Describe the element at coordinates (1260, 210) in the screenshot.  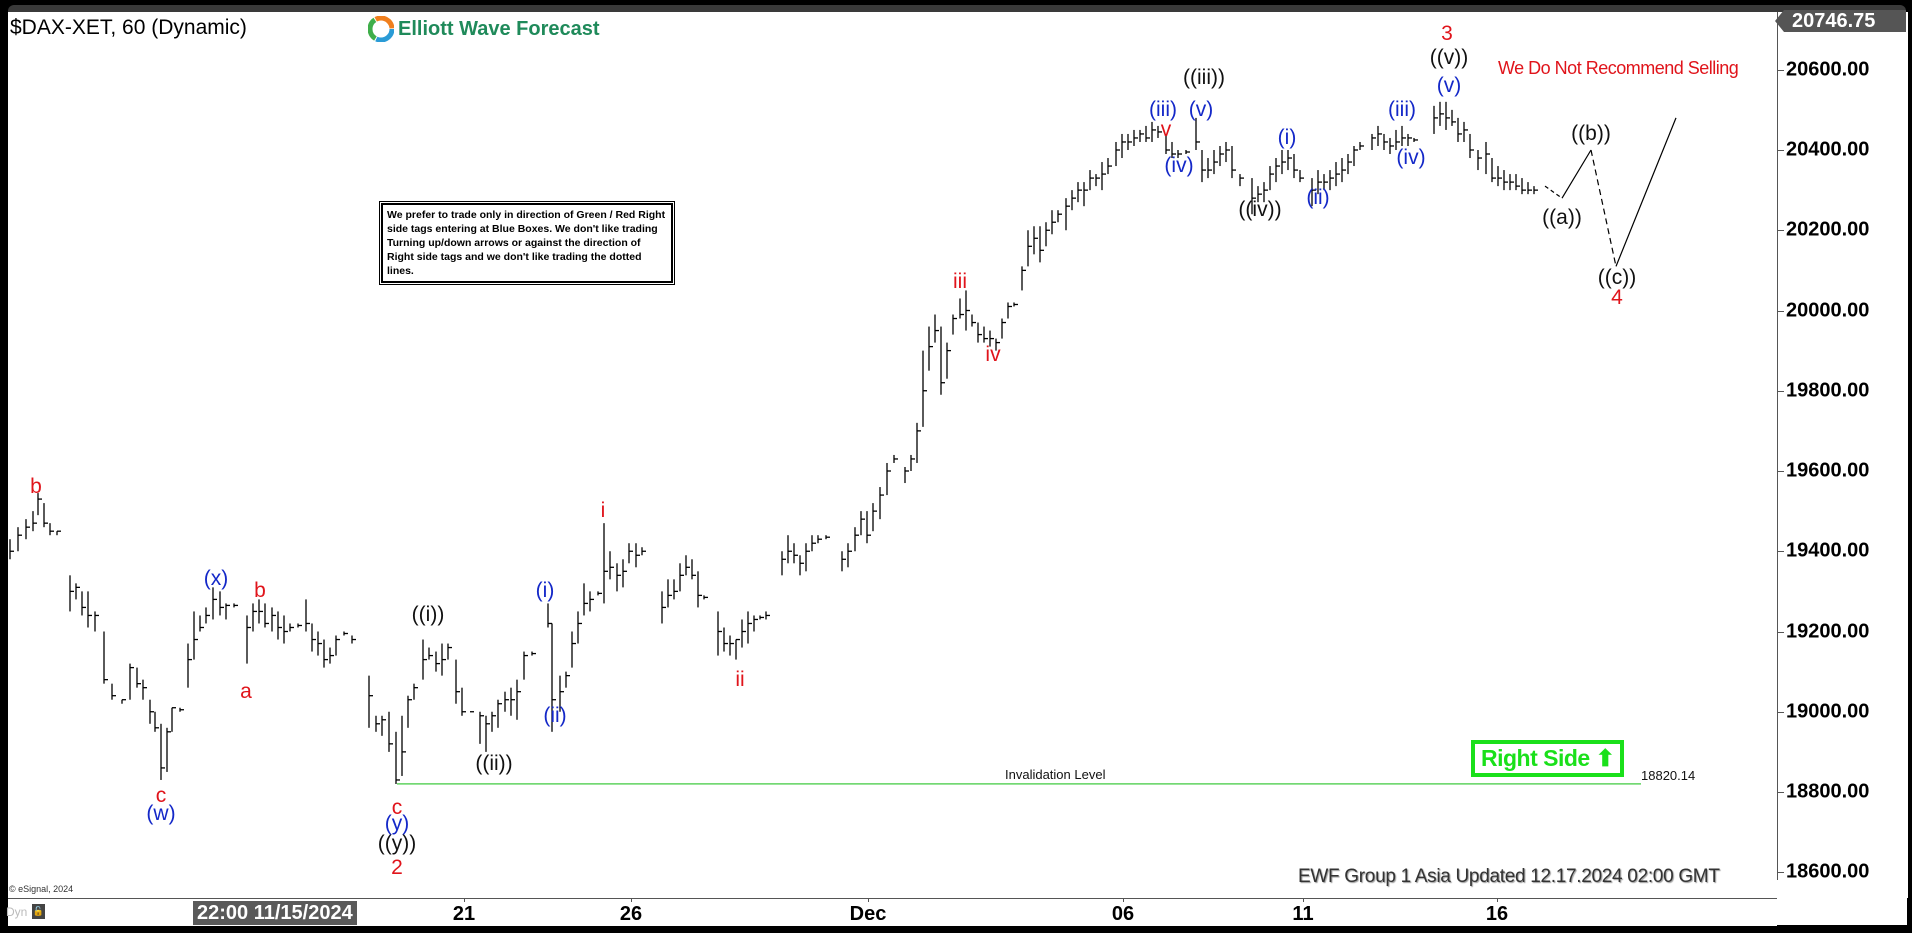
I see `wave-label: ((iv))` at that location.